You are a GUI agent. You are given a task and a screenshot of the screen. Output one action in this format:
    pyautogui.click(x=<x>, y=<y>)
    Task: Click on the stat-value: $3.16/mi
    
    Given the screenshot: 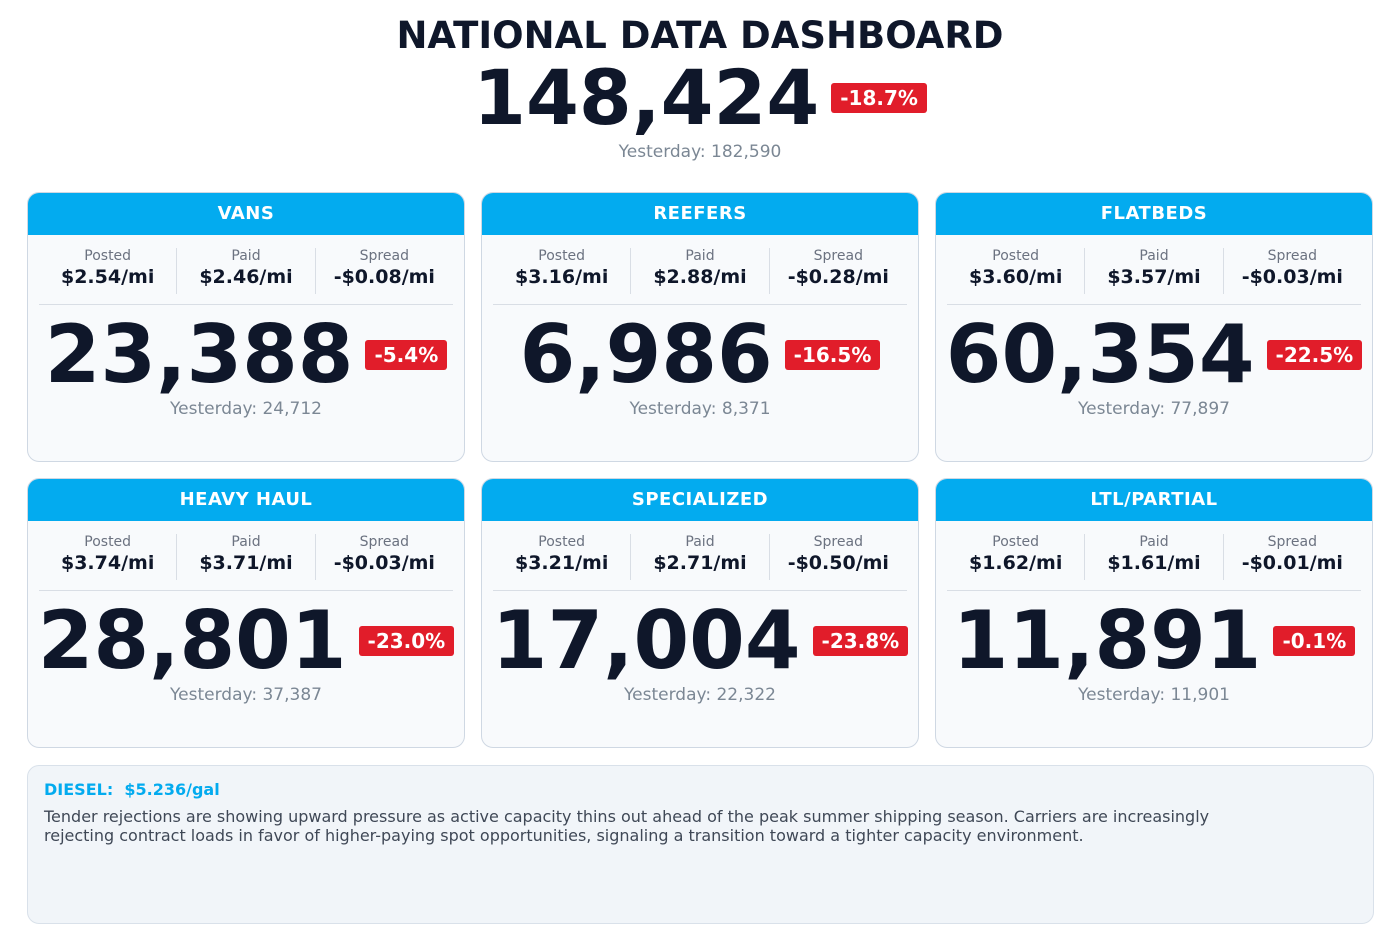 What is the action you would take?
    pyautogui.click(x=561, y=277)
    